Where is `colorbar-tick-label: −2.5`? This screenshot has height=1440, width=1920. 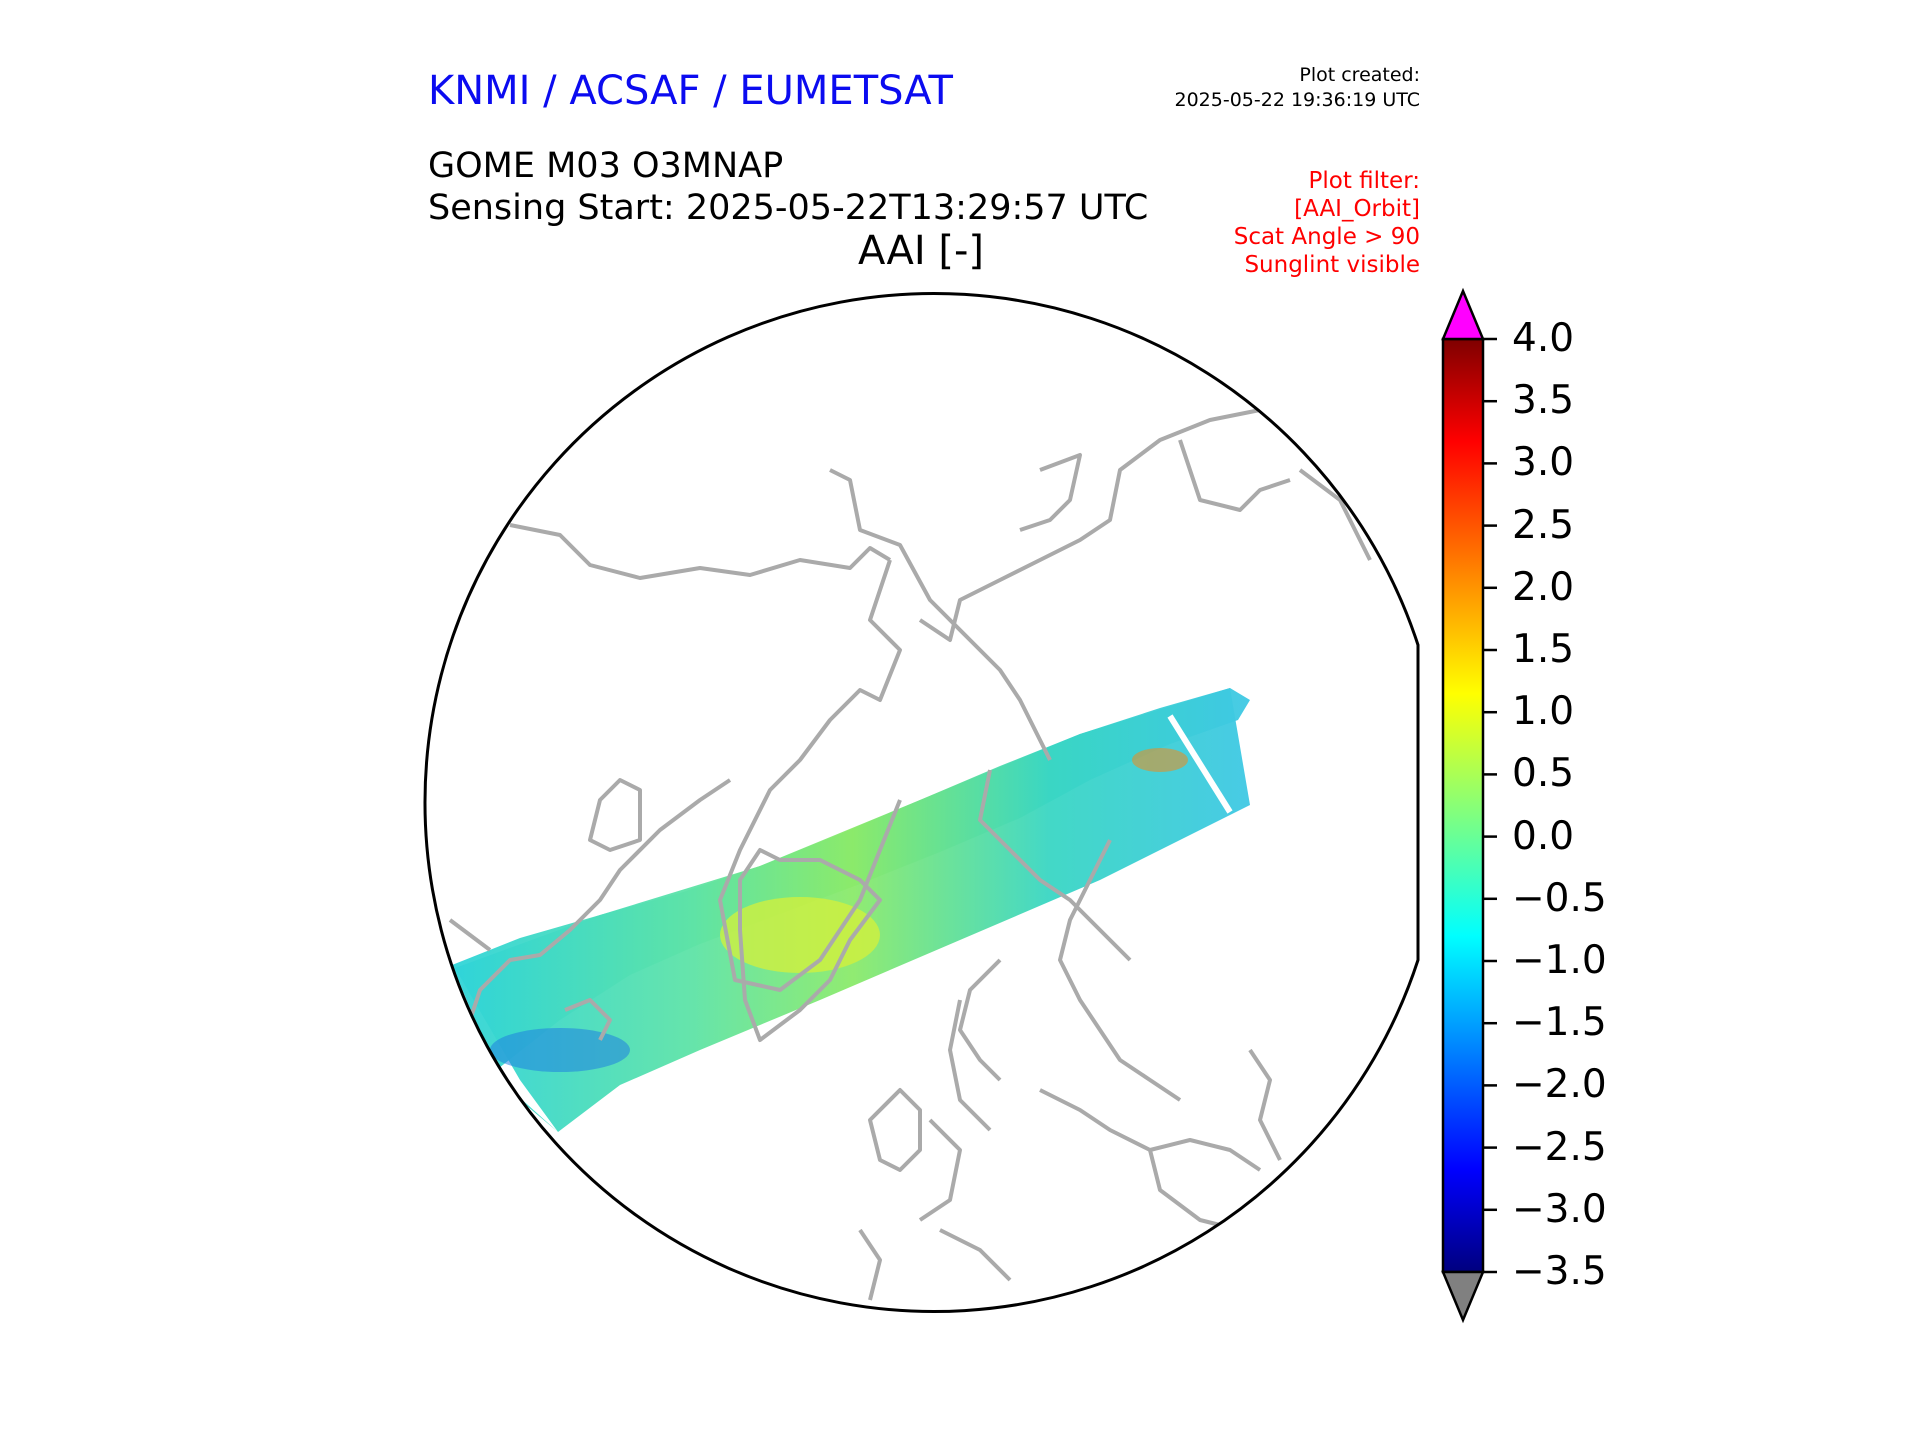
colorbar-tick-label: −2.5 is located at coordinates (1559, 1147).